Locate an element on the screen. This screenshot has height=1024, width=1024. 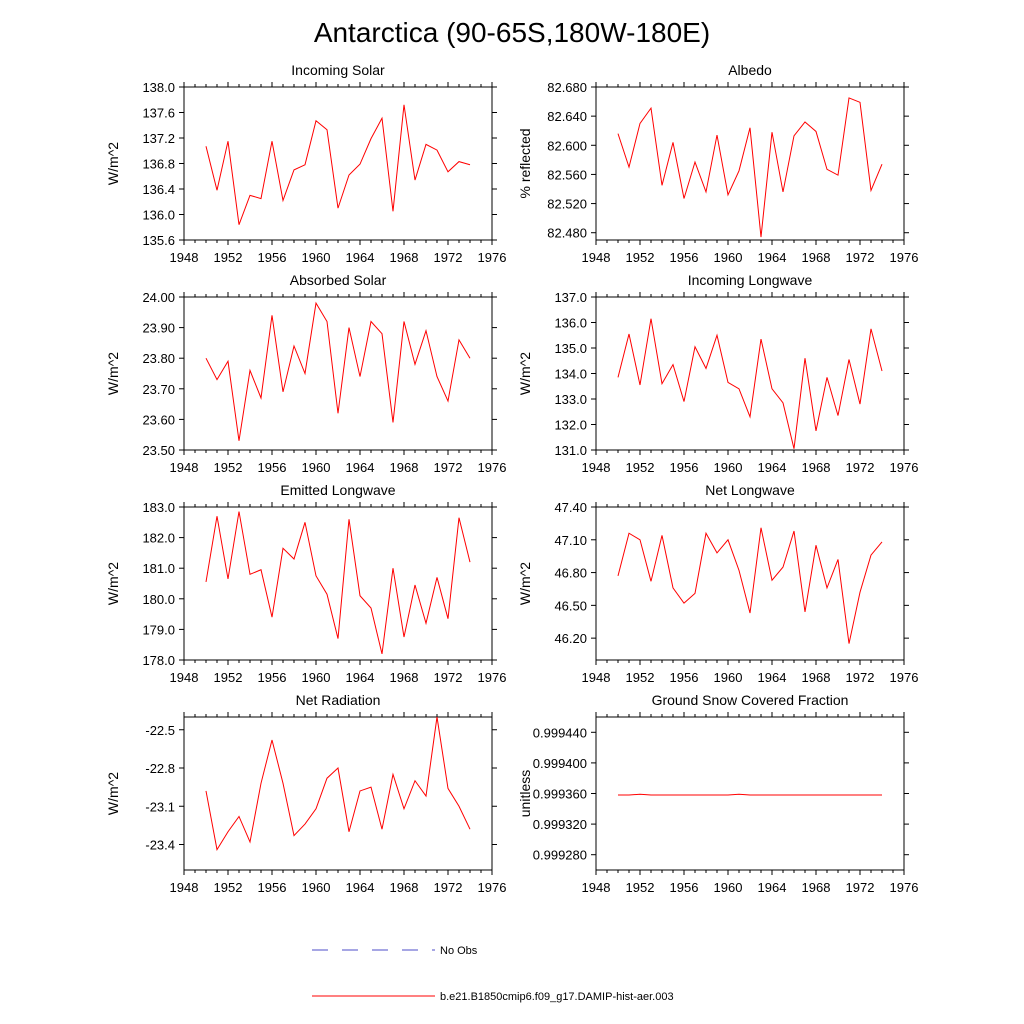
y-tick-label: 138.0 is located at coordinates (158, 87).